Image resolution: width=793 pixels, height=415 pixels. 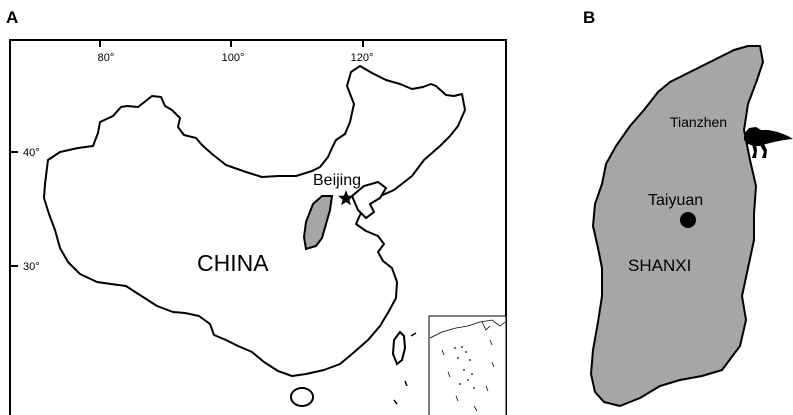 I want to click on small-islands, so click(x=405, y=368).